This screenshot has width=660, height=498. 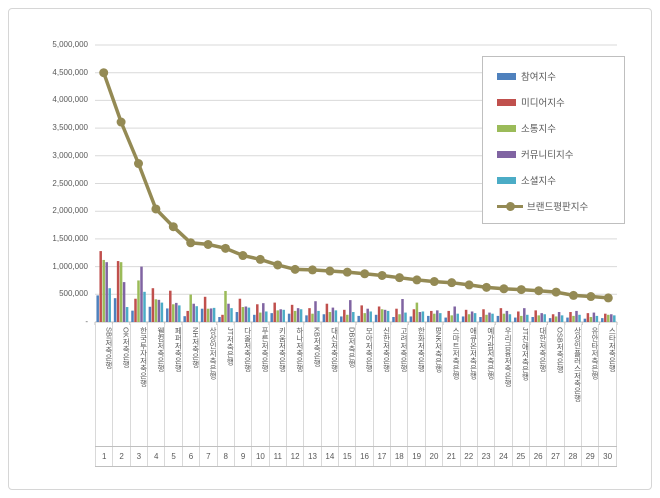 I want to click on legend-label: 브랜드평판지수, so click(x=558, y=207).